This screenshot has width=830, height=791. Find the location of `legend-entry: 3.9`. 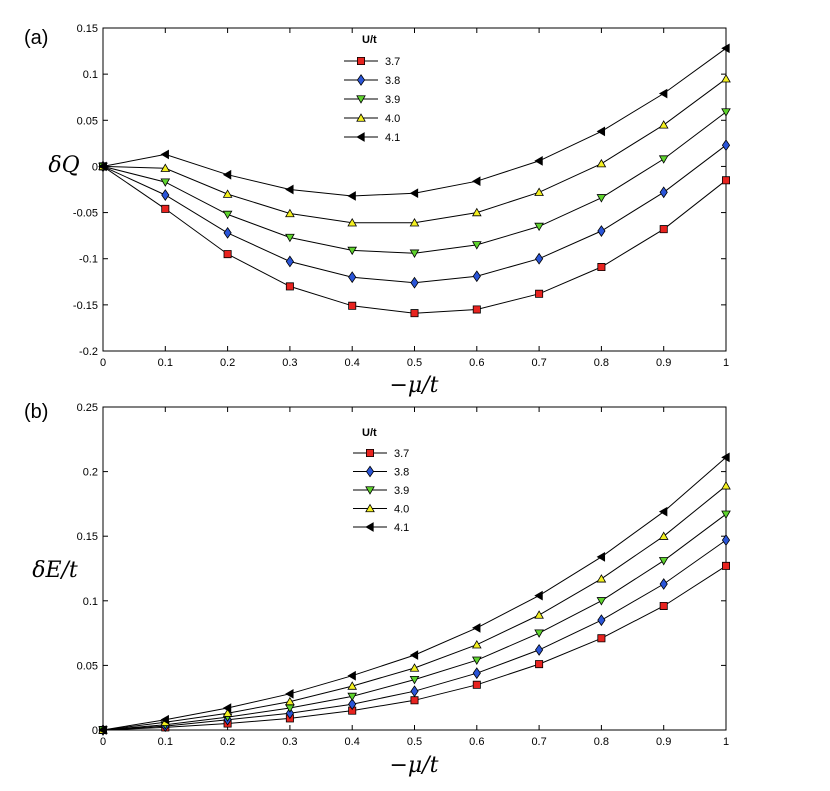

legend-entry: 3.9 is located at coordinates (401, 491).